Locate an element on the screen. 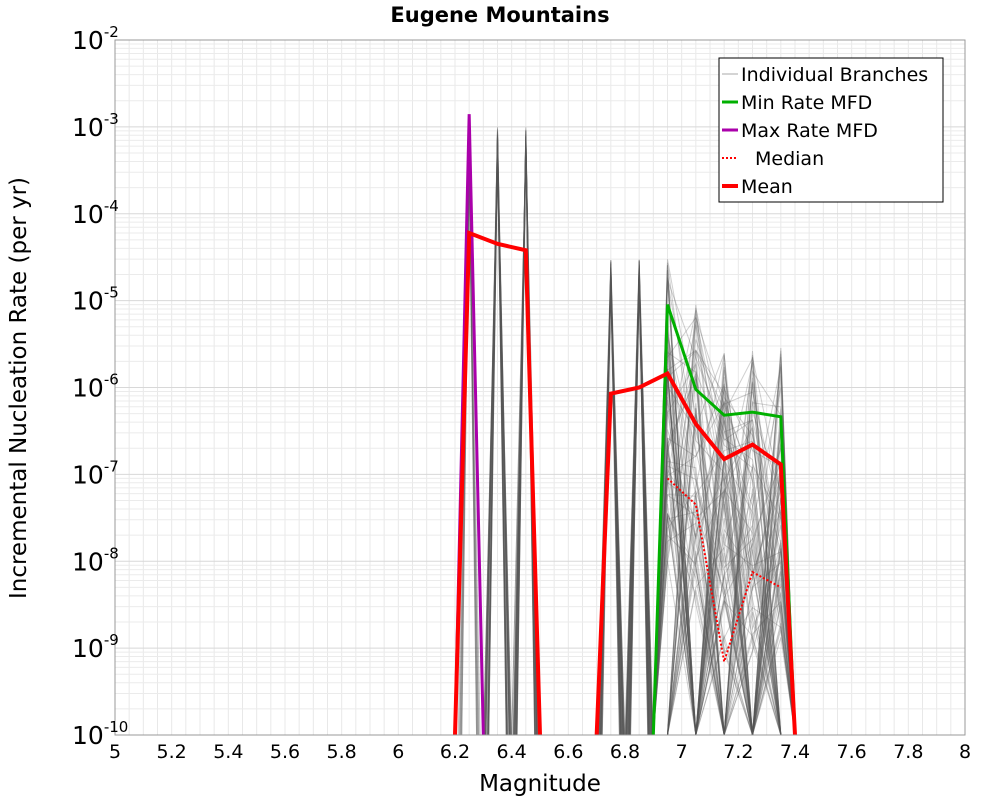  y-tick-label: 10⁻⁵ is located at coordinates (95, 300).